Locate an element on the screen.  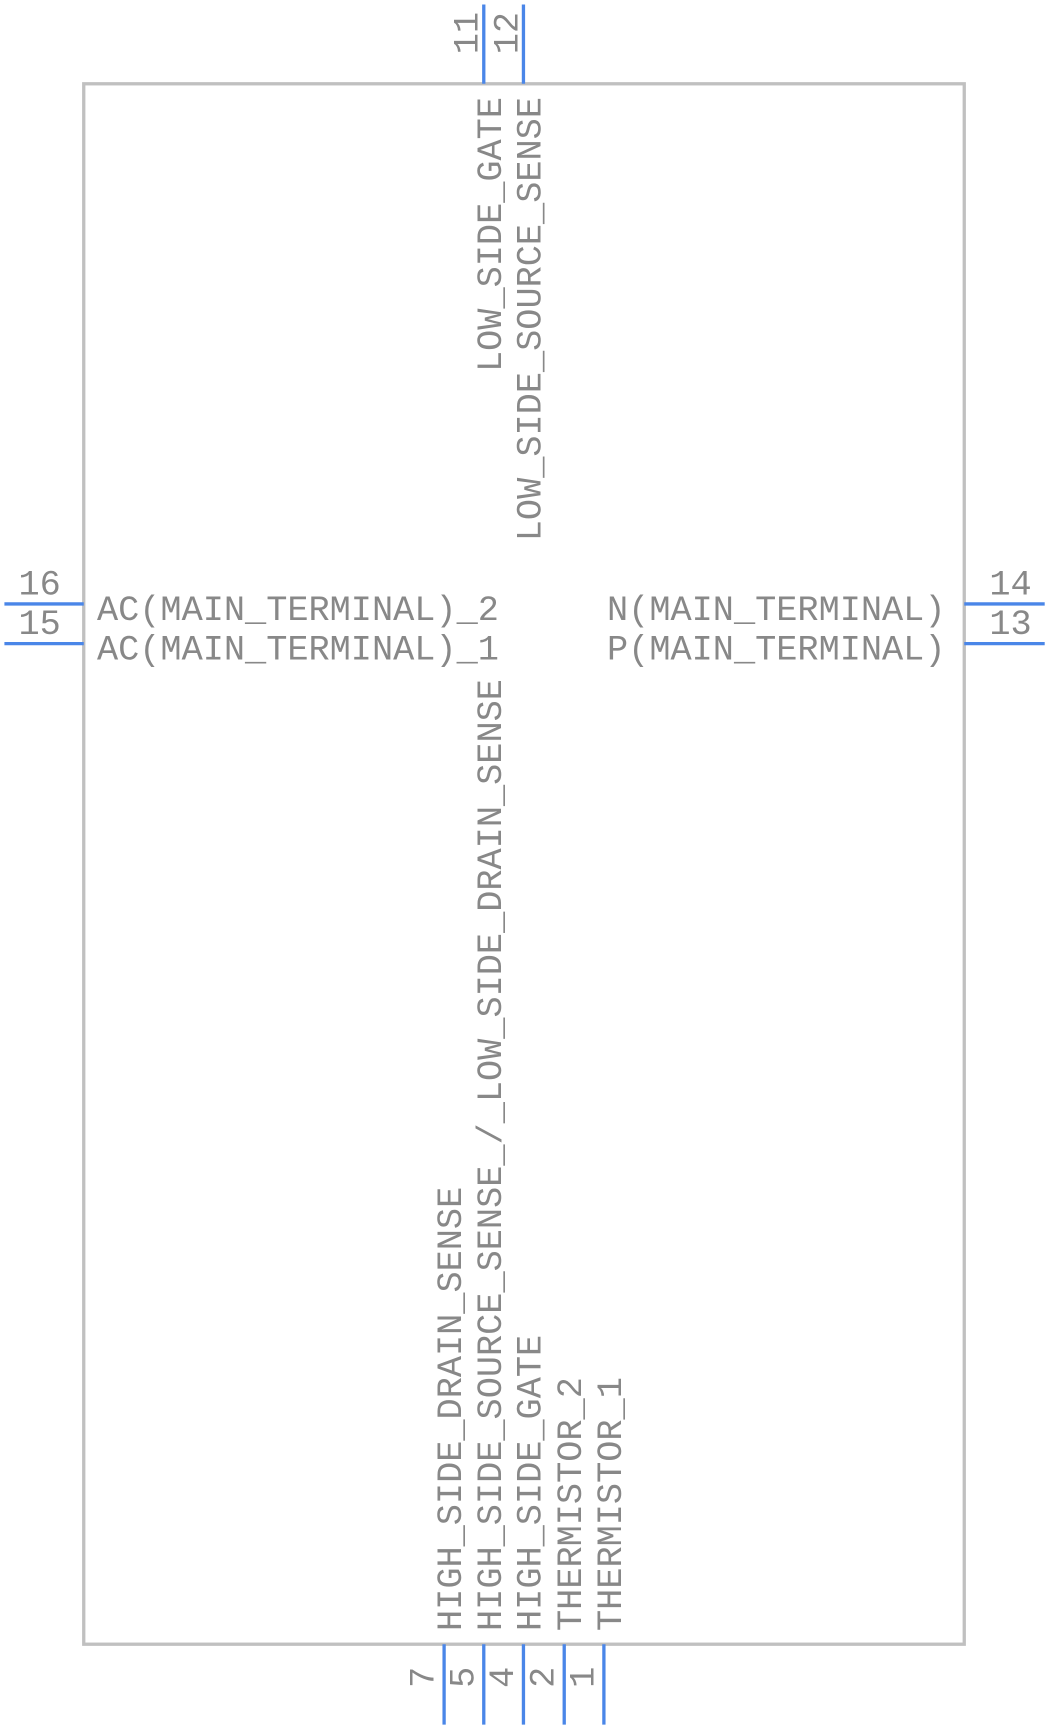
pin-label: THERMISTOR_2 is located at coordinates (572, 1504).